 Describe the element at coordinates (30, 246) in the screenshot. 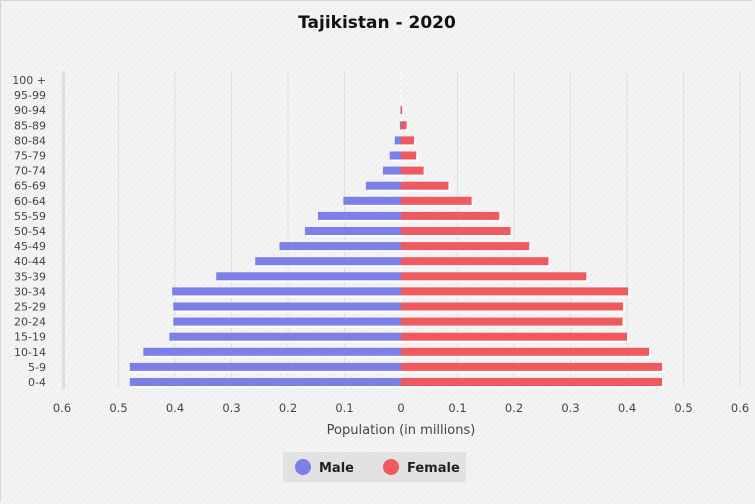

I see `y-tick-label: 45-49` at that location.